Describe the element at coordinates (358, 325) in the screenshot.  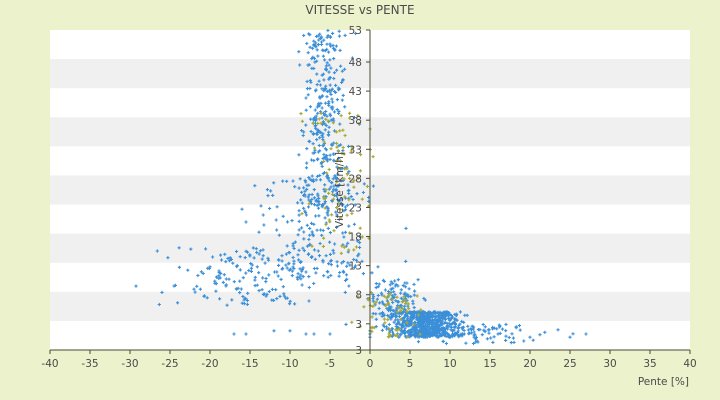
I see `y-tick-label: 3` at that location.